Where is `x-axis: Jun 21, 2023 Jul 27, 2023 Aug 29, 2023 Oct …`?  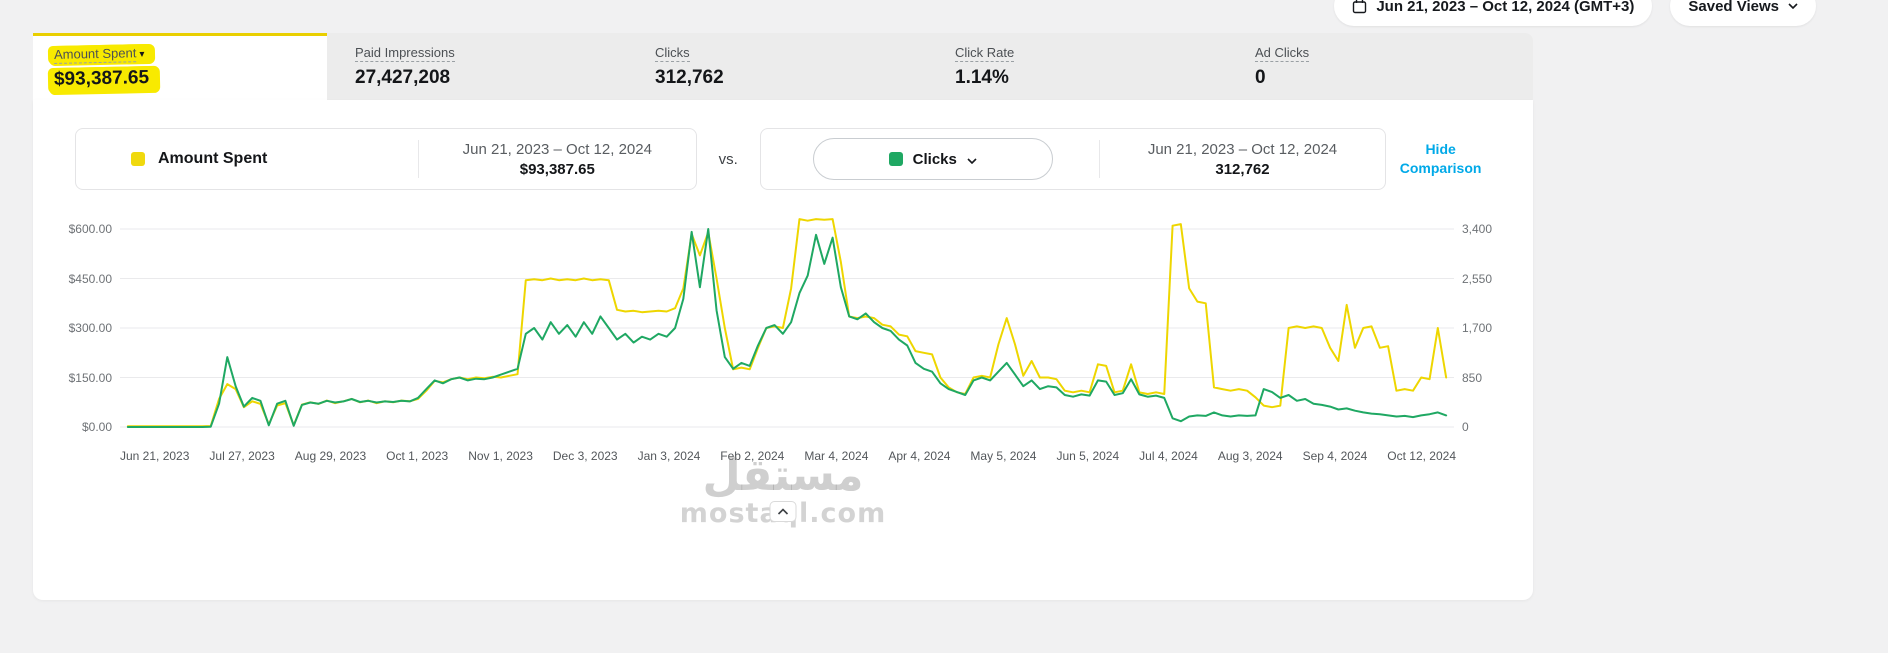
x-axis: Jun 21, 2023 Jul 27, 2023 Aug 29, 2023 Oct … is located at coordinates (788, 456).